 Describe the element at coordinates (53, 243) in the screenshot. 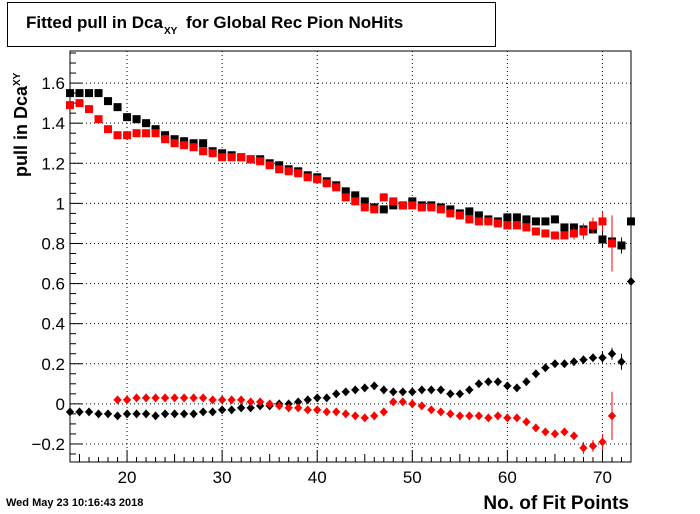

I see `y-tick-label: 0.8` at that location.